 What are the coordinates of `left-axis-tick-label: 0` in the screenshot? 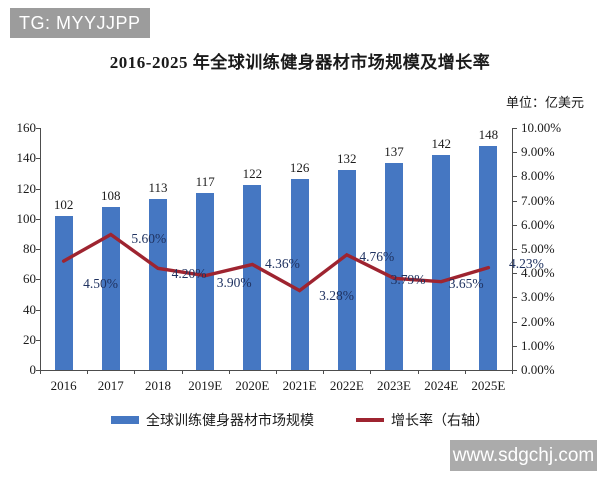 It's located at (33, 369).